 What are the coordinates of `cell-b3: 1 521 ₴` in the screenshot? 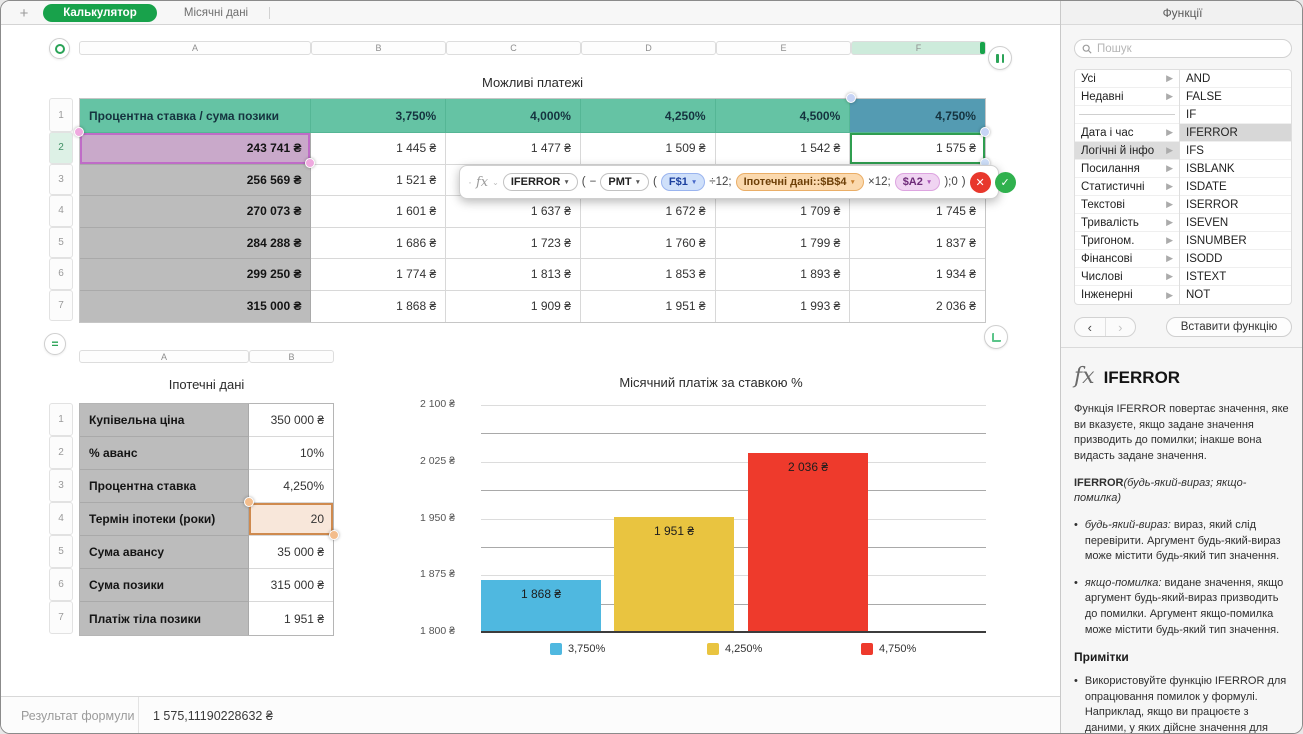 It's located at (379, 180).